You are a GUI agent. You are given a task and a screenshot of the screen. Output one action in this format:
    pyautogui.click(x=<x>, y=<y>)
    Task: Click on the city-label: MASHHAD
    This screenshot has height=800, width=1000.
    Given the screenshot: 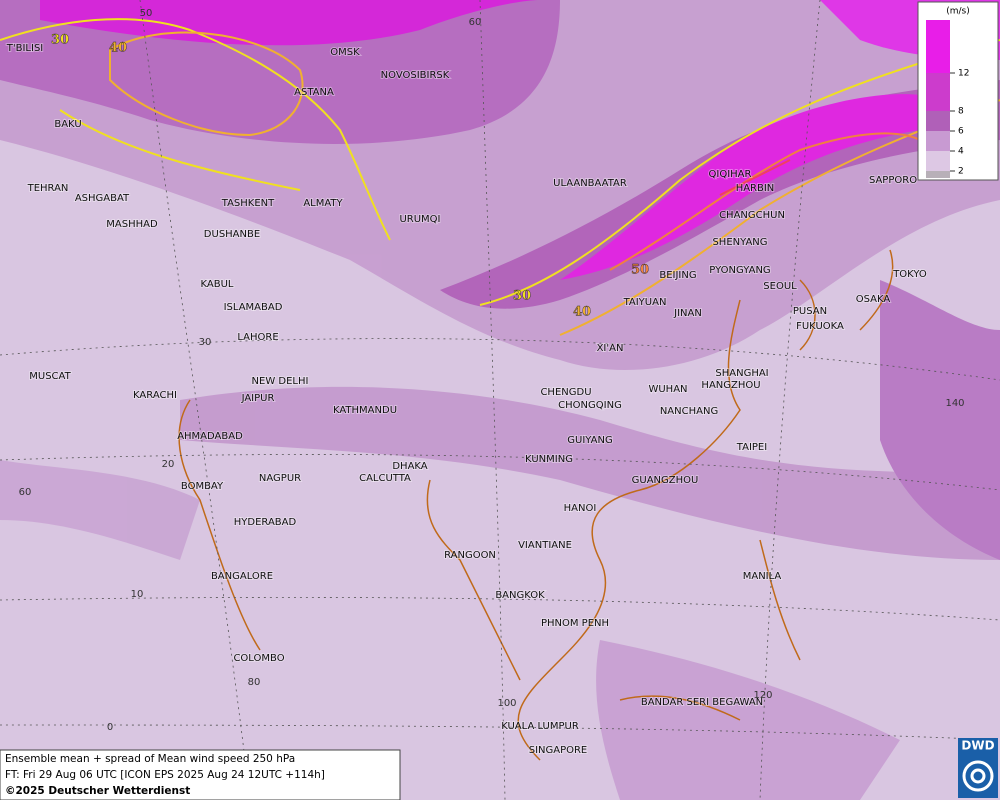 What is the action you would take?
    pyautogui.click(x=132, y=224)
    